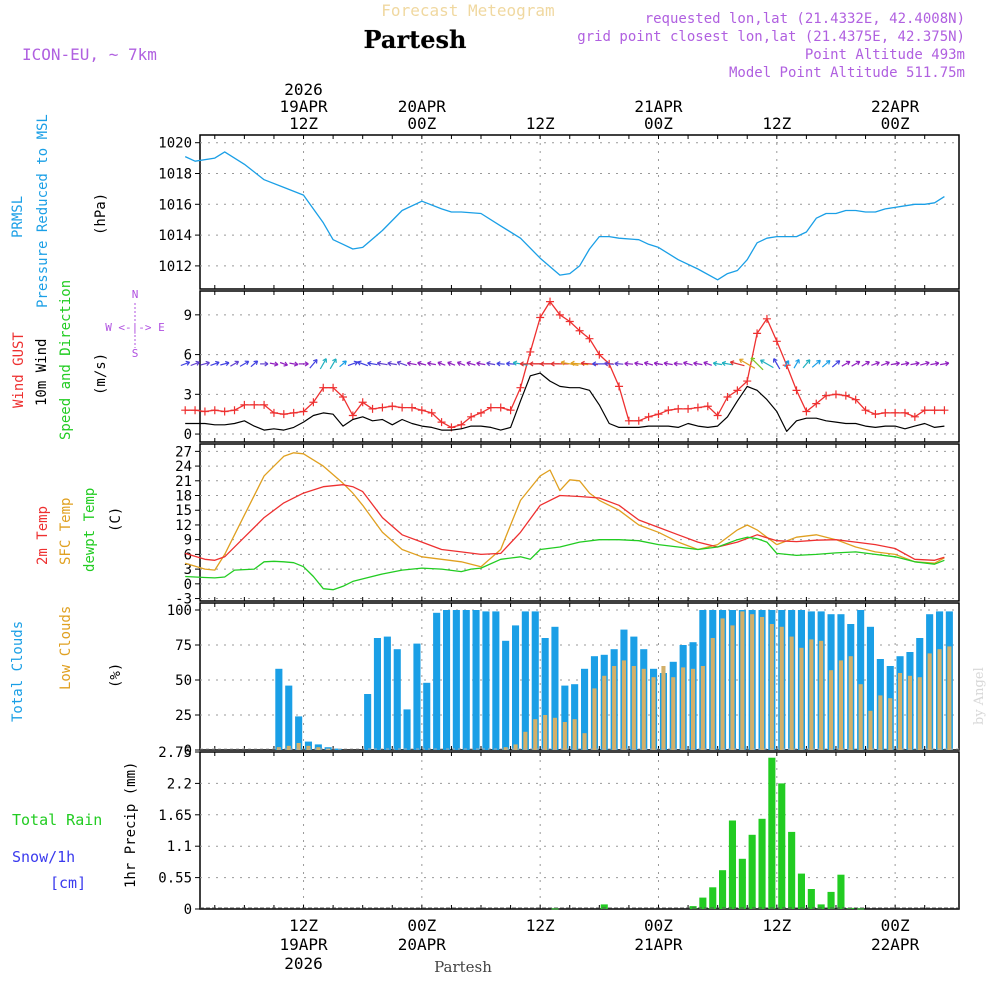  What do you see at coordinates (179, 784) in the screenshot?
I see `precipitation-ytick-label: 2.2` at bounding box center [179, 784].